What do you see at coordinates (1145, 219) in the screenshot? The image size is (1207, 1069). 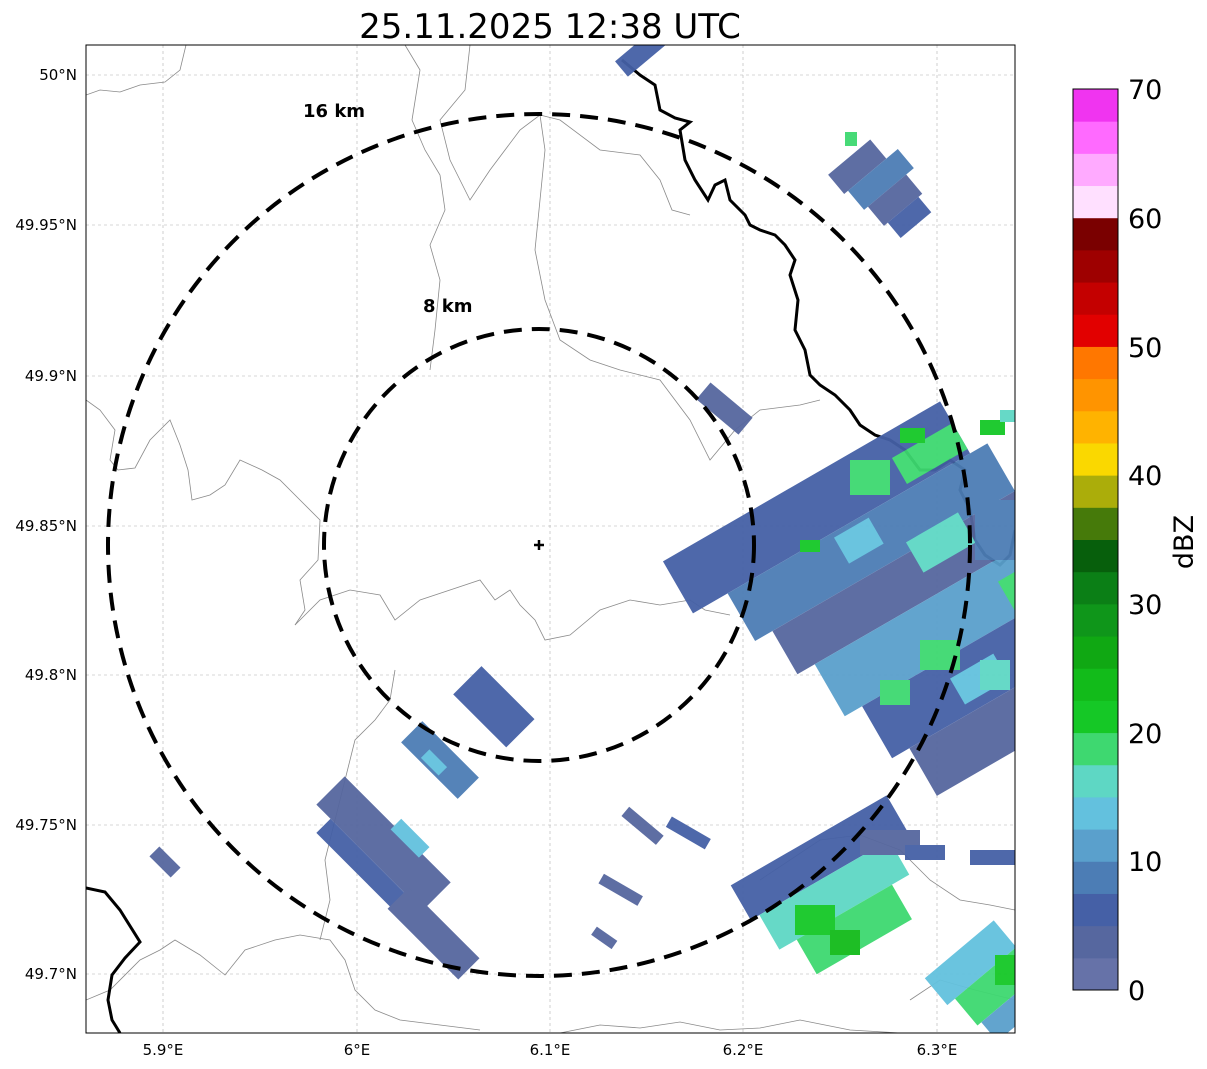 I see `colorbar-tick: 60` at bounding box center [1145, 219].